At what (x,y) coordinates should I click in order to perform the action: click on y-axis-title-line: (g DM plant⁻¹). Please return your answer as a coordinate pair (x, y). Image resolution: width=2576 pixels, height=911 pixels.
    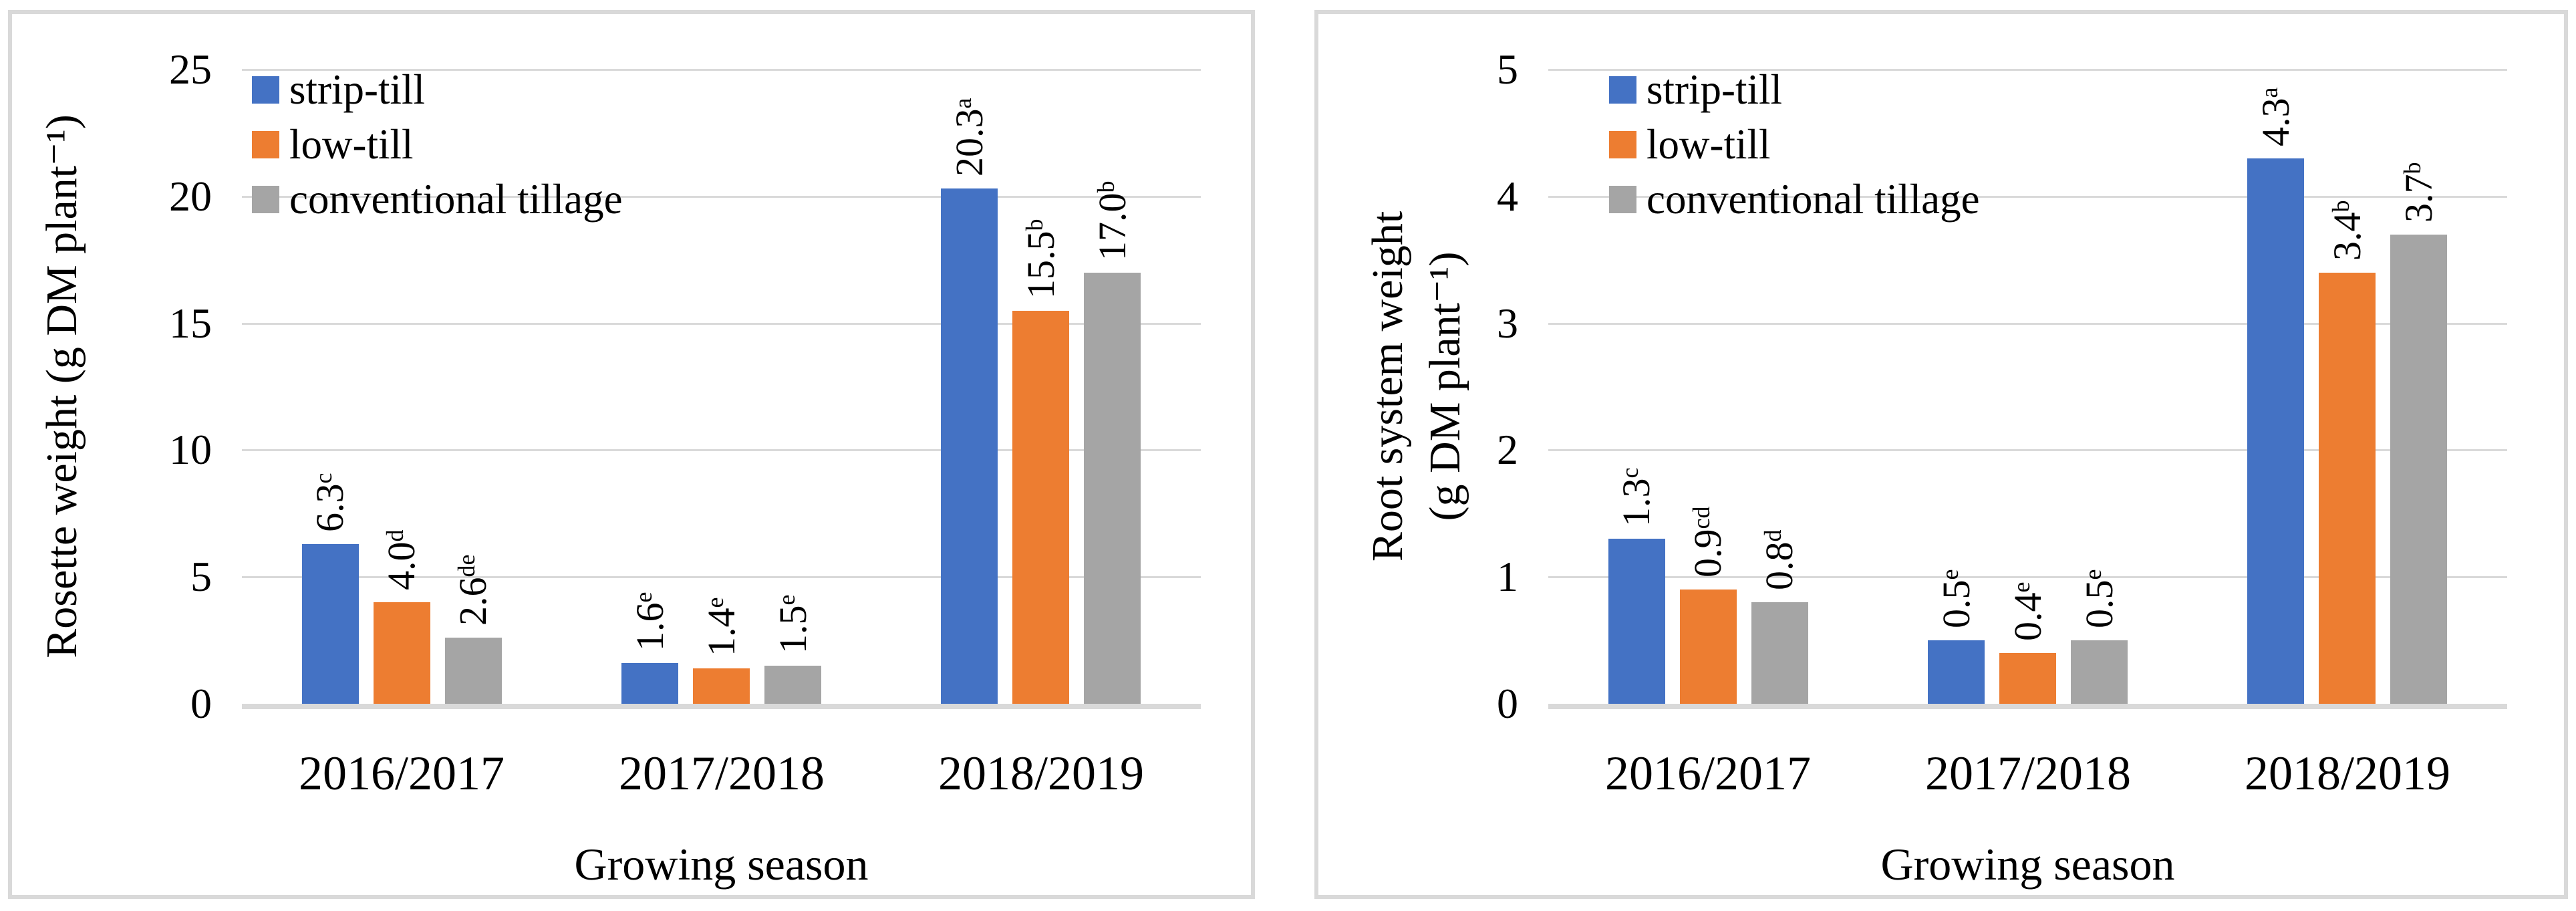
    Looking at the image, I should click on (1445, 386).